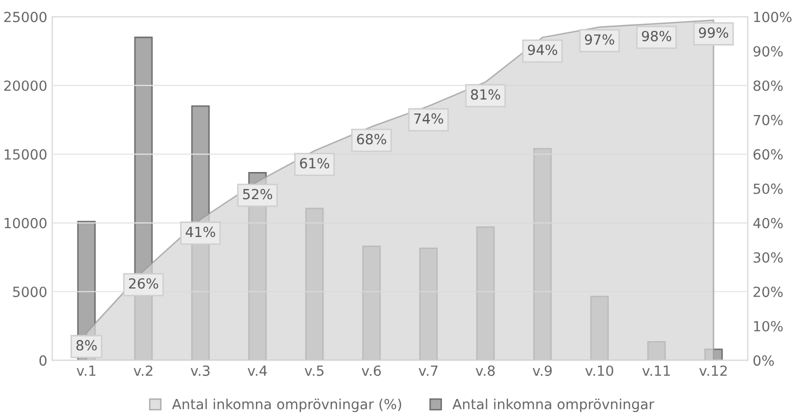  I want to click on data-label: 68%, so click(371, 139).